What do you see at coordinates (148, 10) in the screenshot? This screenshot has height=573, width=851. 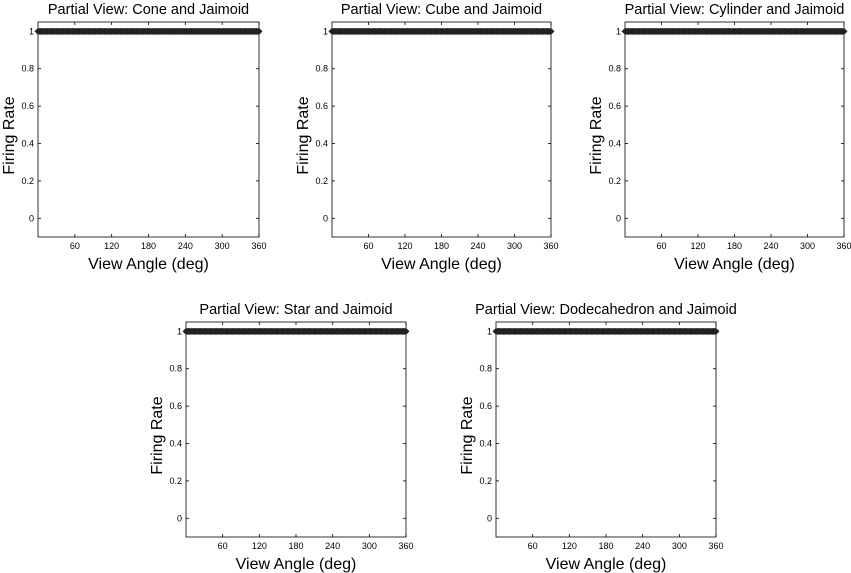 I see `chart-title: Partial View: Cone and Jaimoid` at bounding box center [148, 10].